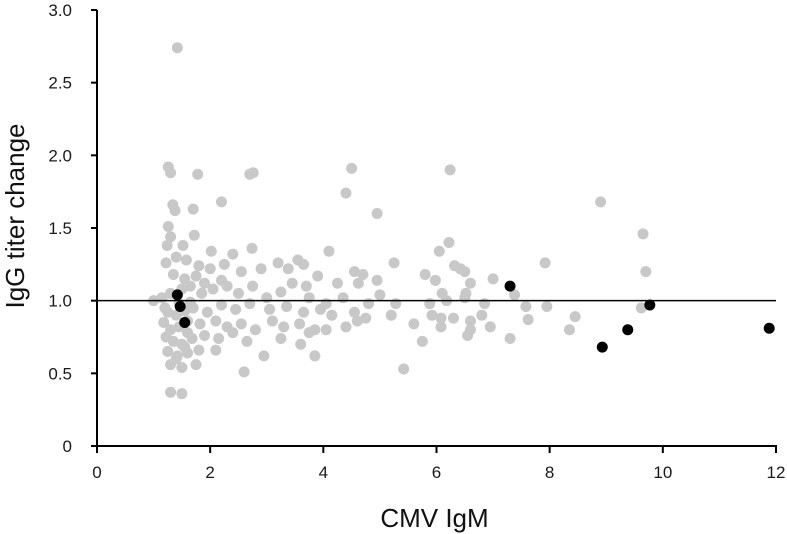 The height and width of the screenshot is (534, 787). What do you see at coordinates (60, 155) in the screenshot?
I see `y-tick-label: 2.0` at bounding box center [60, 155].